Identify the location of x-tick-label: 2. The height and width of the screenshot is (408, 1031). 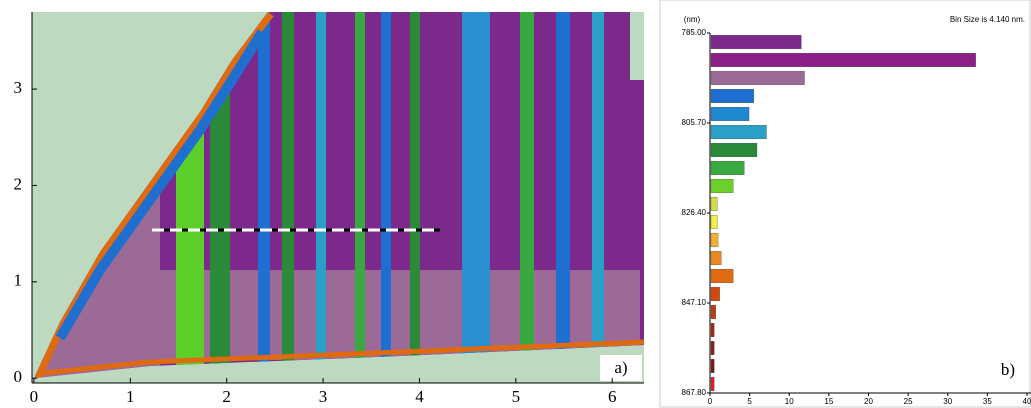
(226, 396).